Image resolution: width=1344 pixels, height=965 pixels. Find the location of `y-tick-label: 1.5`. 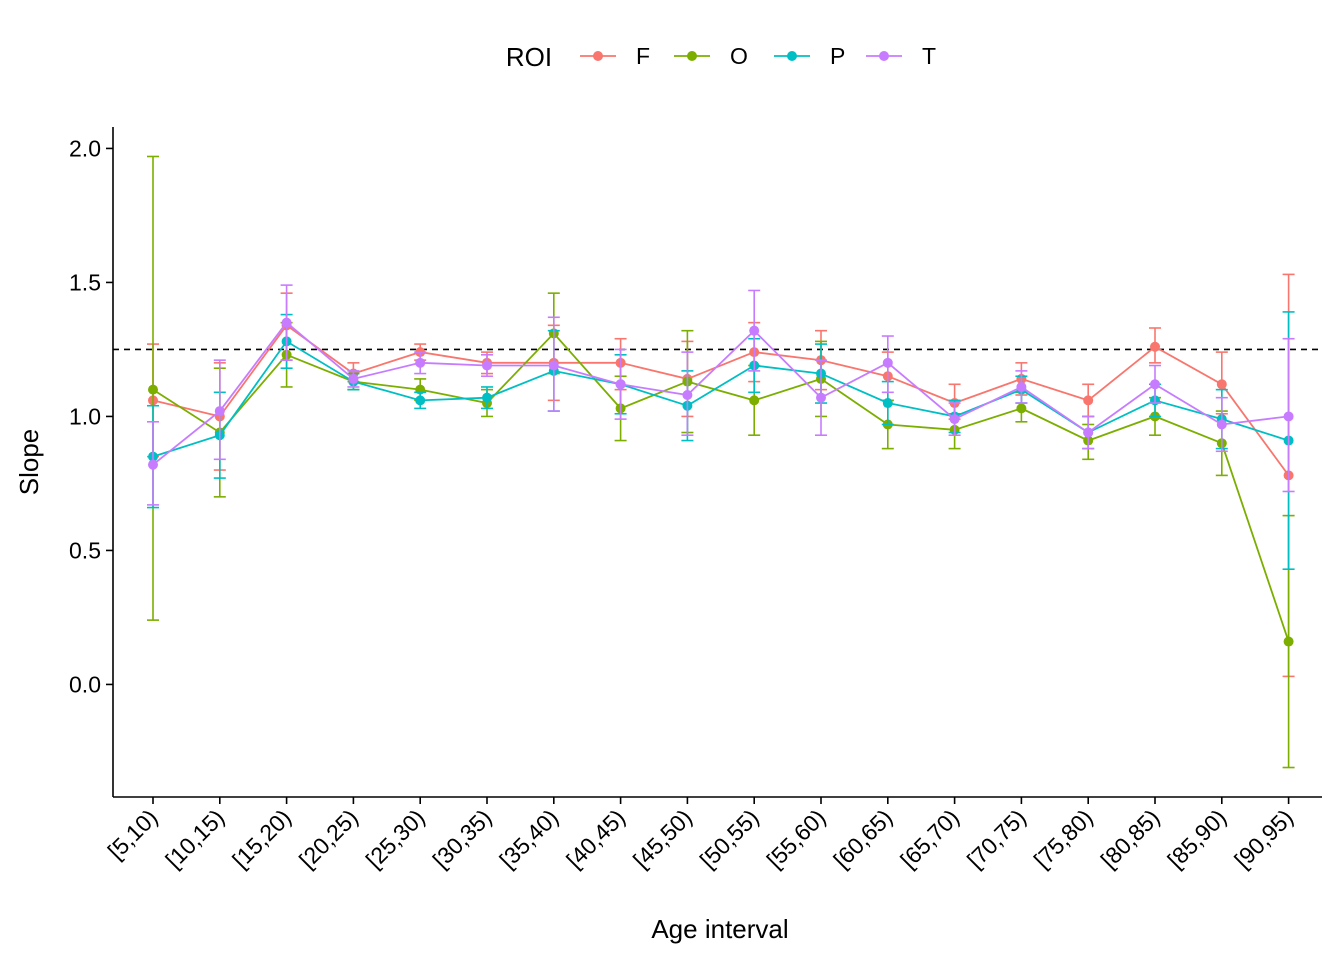

y-tick-label: 1.5 is located at coordinates (85, 282).